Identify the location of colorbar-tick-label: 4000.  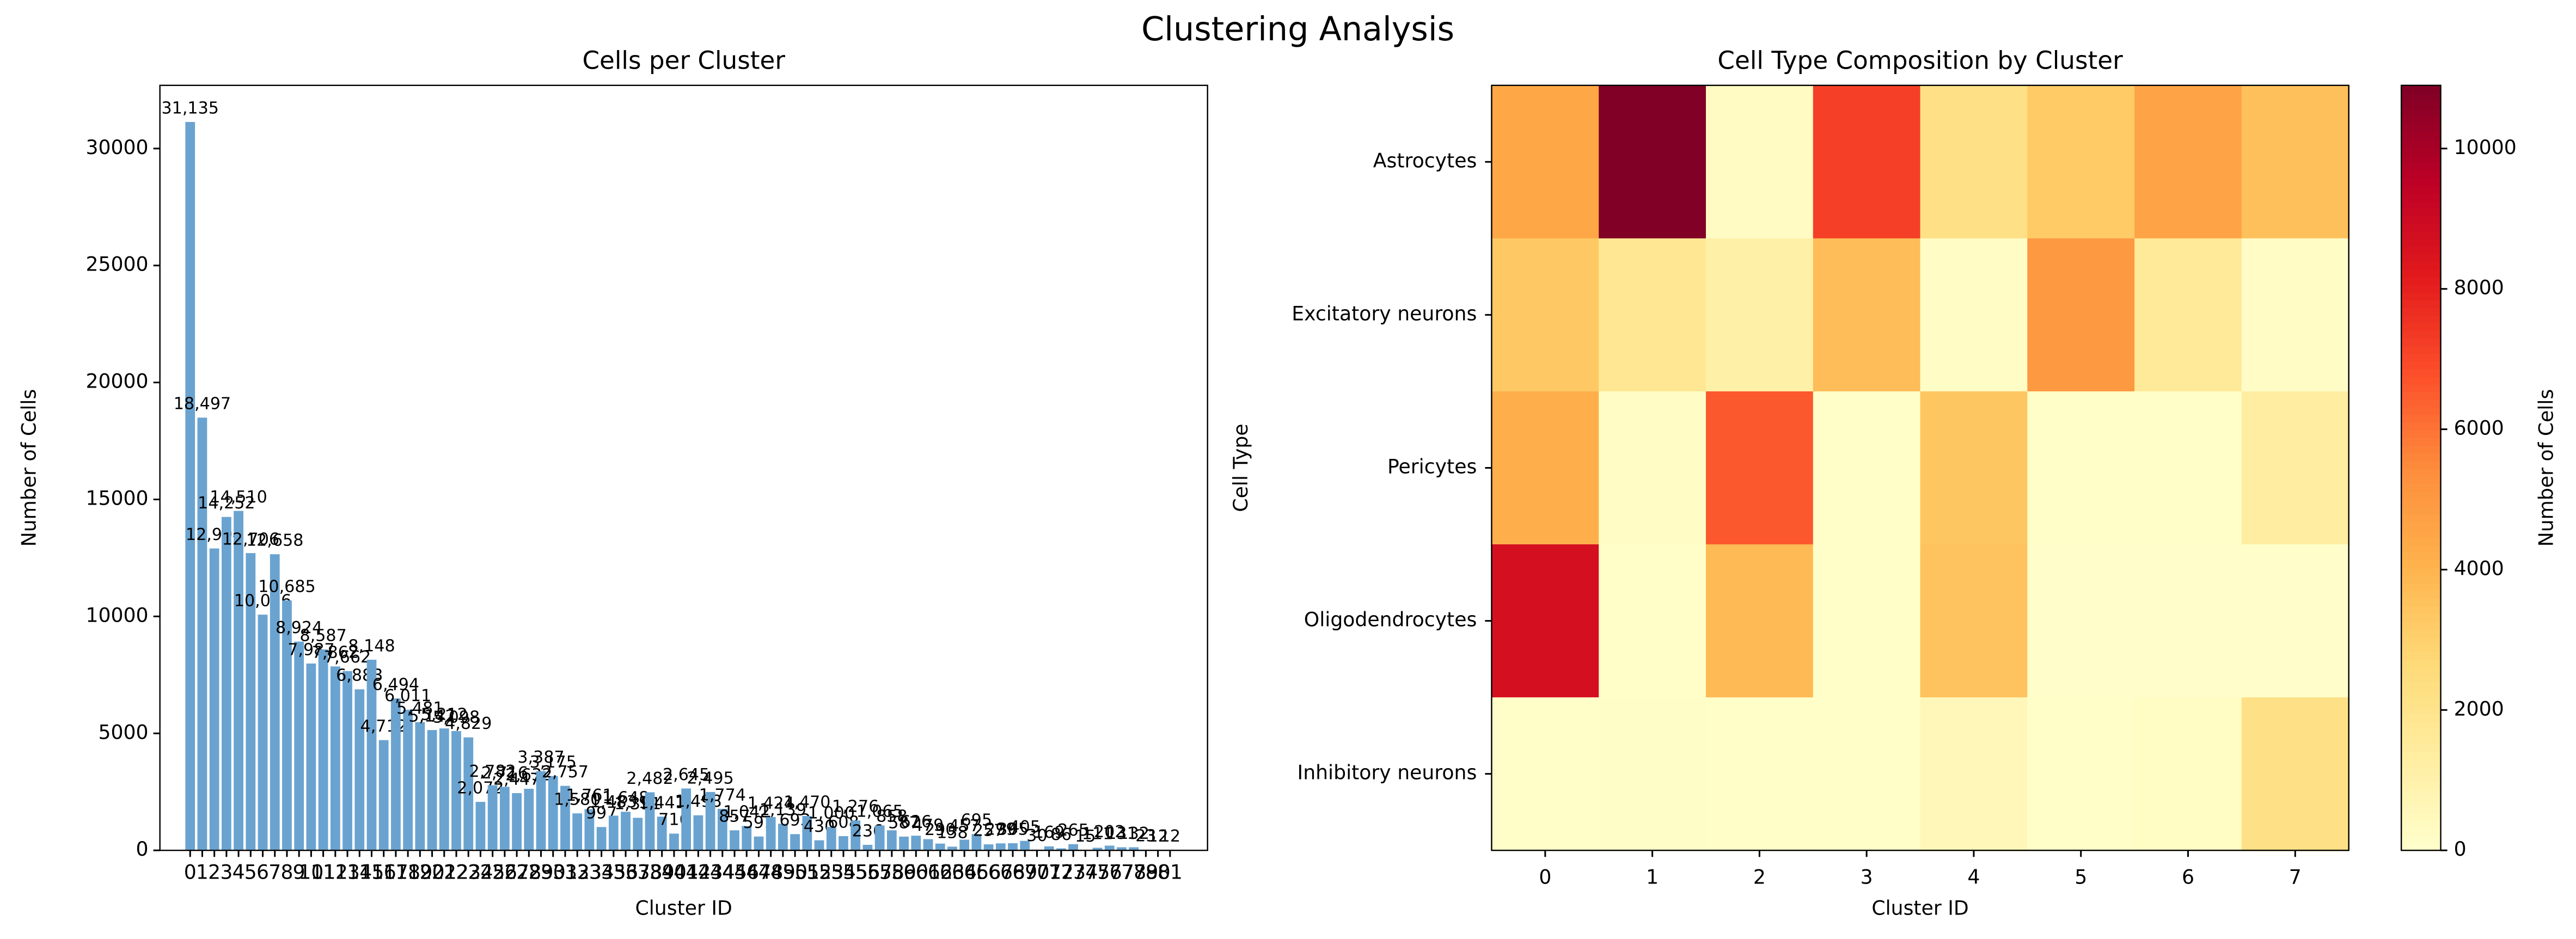
(2479, 568).